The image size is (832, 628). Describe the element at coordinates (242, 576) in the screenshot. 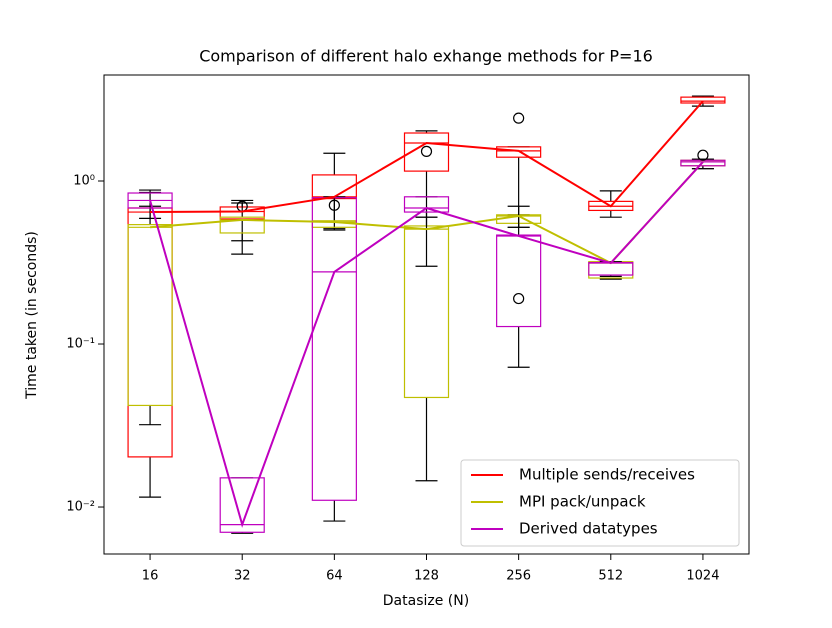

I see `x-tick-label: 32` at that location.